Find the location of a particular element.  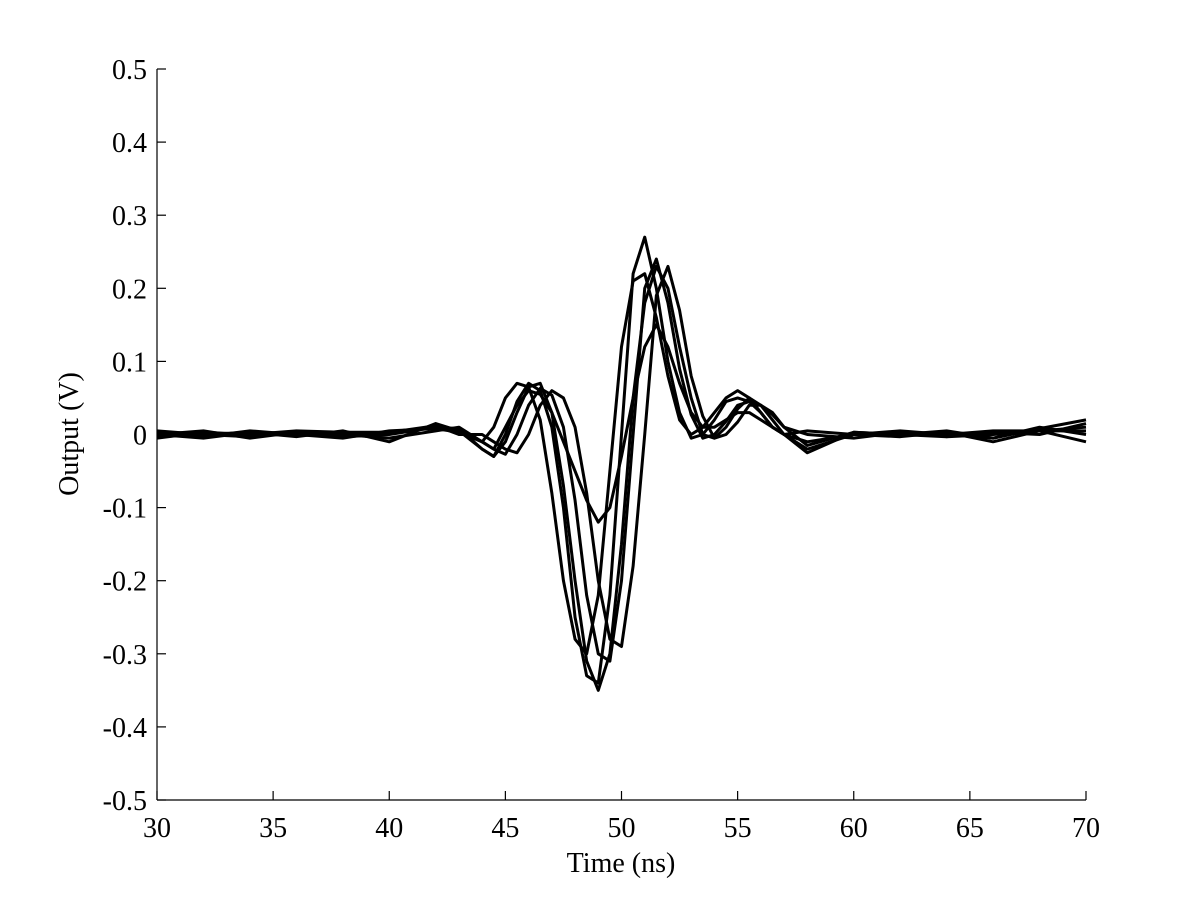

x-tick-label: 30 is located at coordinates (157, 828).